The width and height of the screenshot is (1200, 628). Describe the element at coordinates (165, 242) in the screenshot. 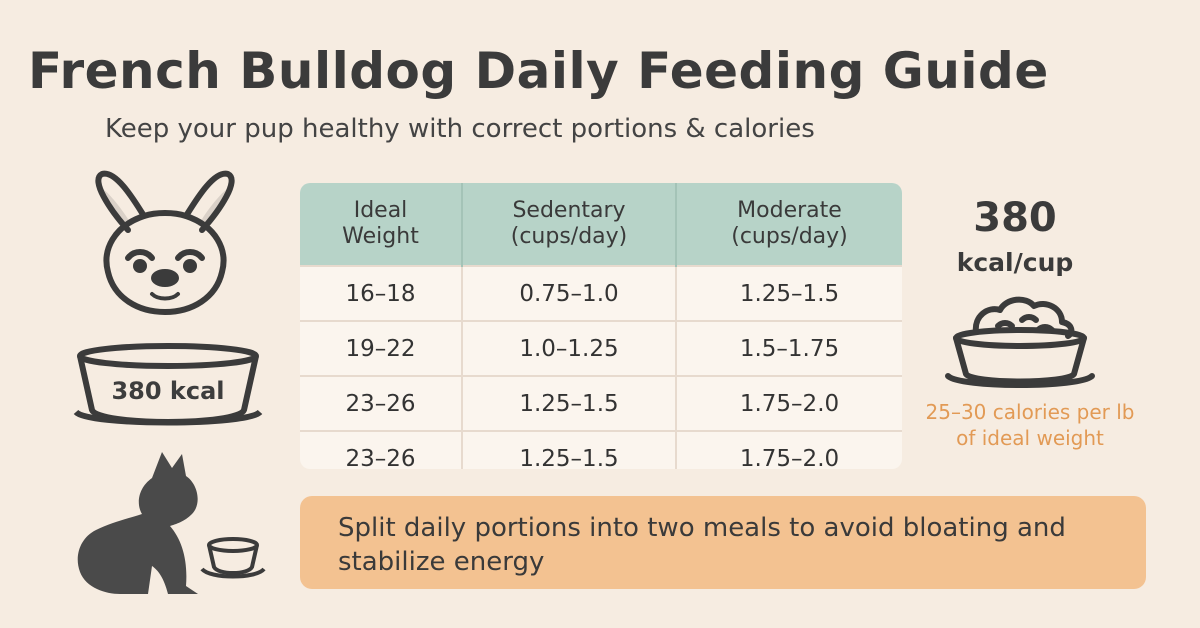

I see `dog-head-icon` at that location.